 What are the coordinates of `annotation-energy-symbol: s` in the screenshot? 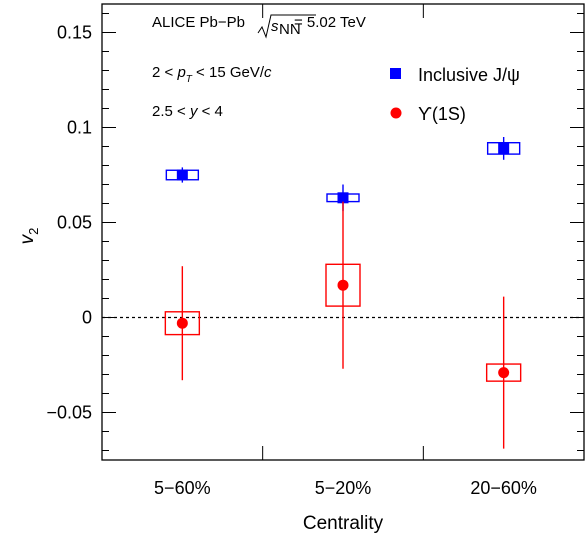 It's located at (275, 26).